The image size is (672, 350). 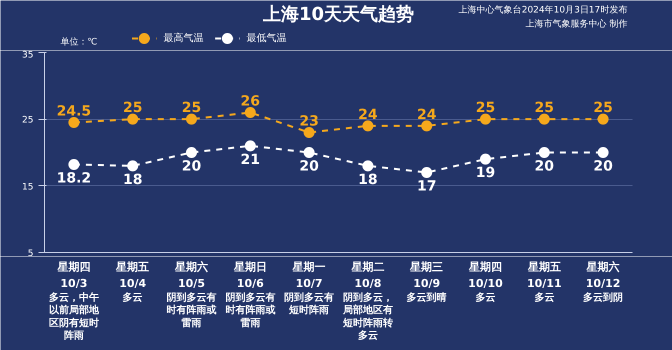 I want to click on text: 阴到多云，局部地区有短时阵雨转多云, so click(x=367, y=317).